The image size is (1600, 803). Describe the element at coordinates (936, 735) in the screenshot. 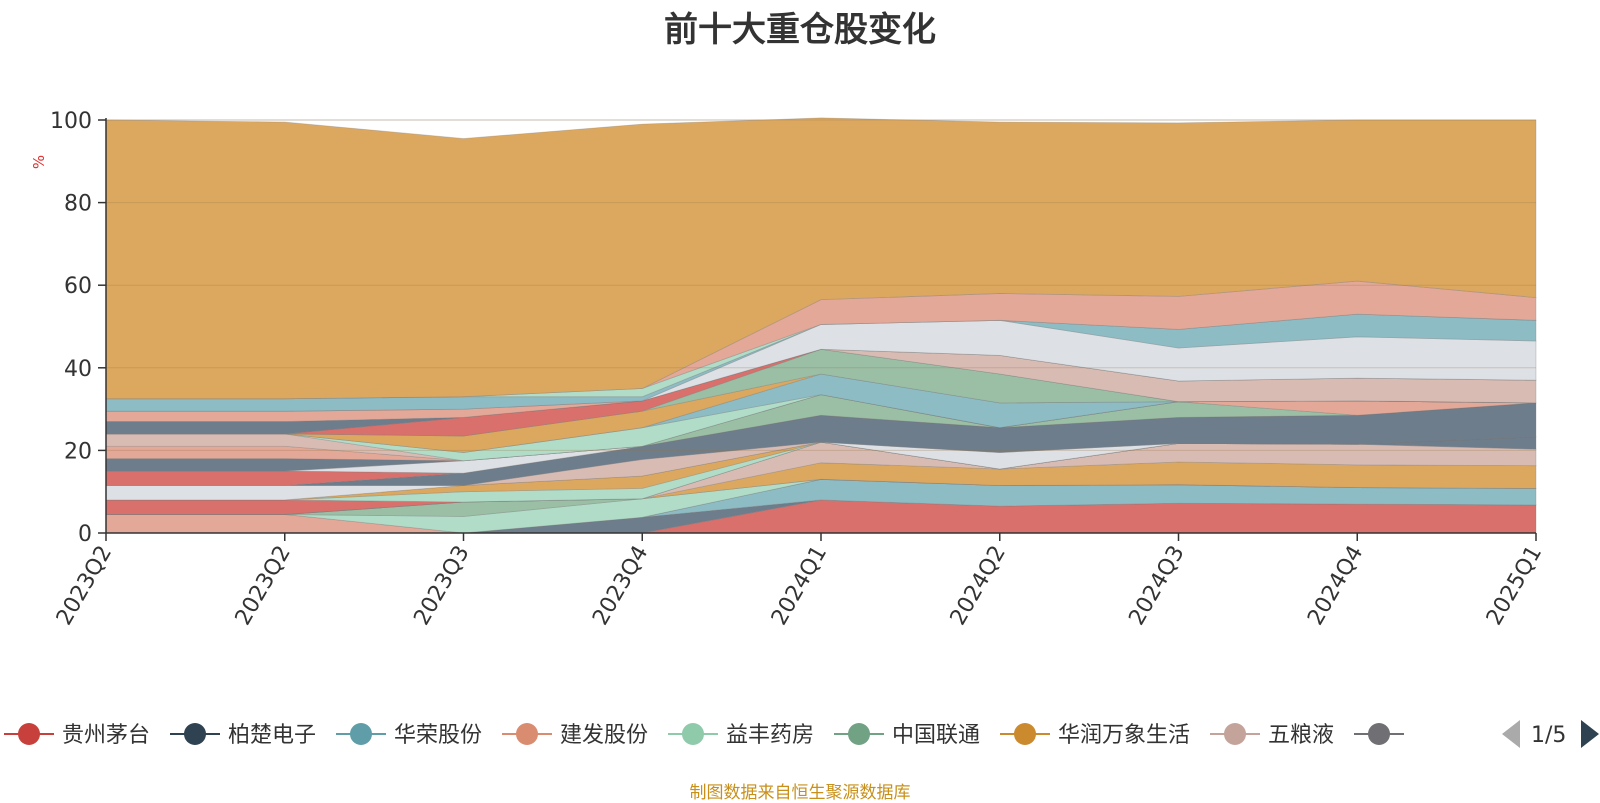

I see `legend-label-6: 中国联通` at that location.